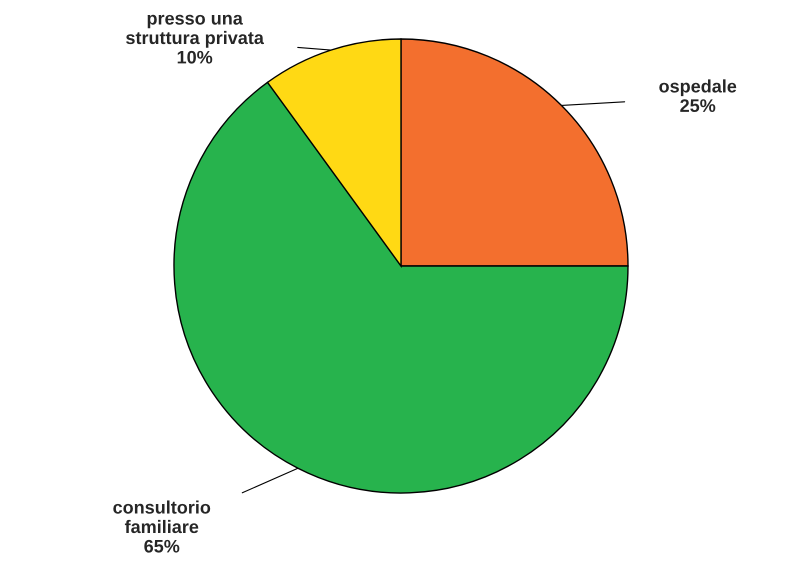  I want to click on data-label: 25%, so click(698, 105).